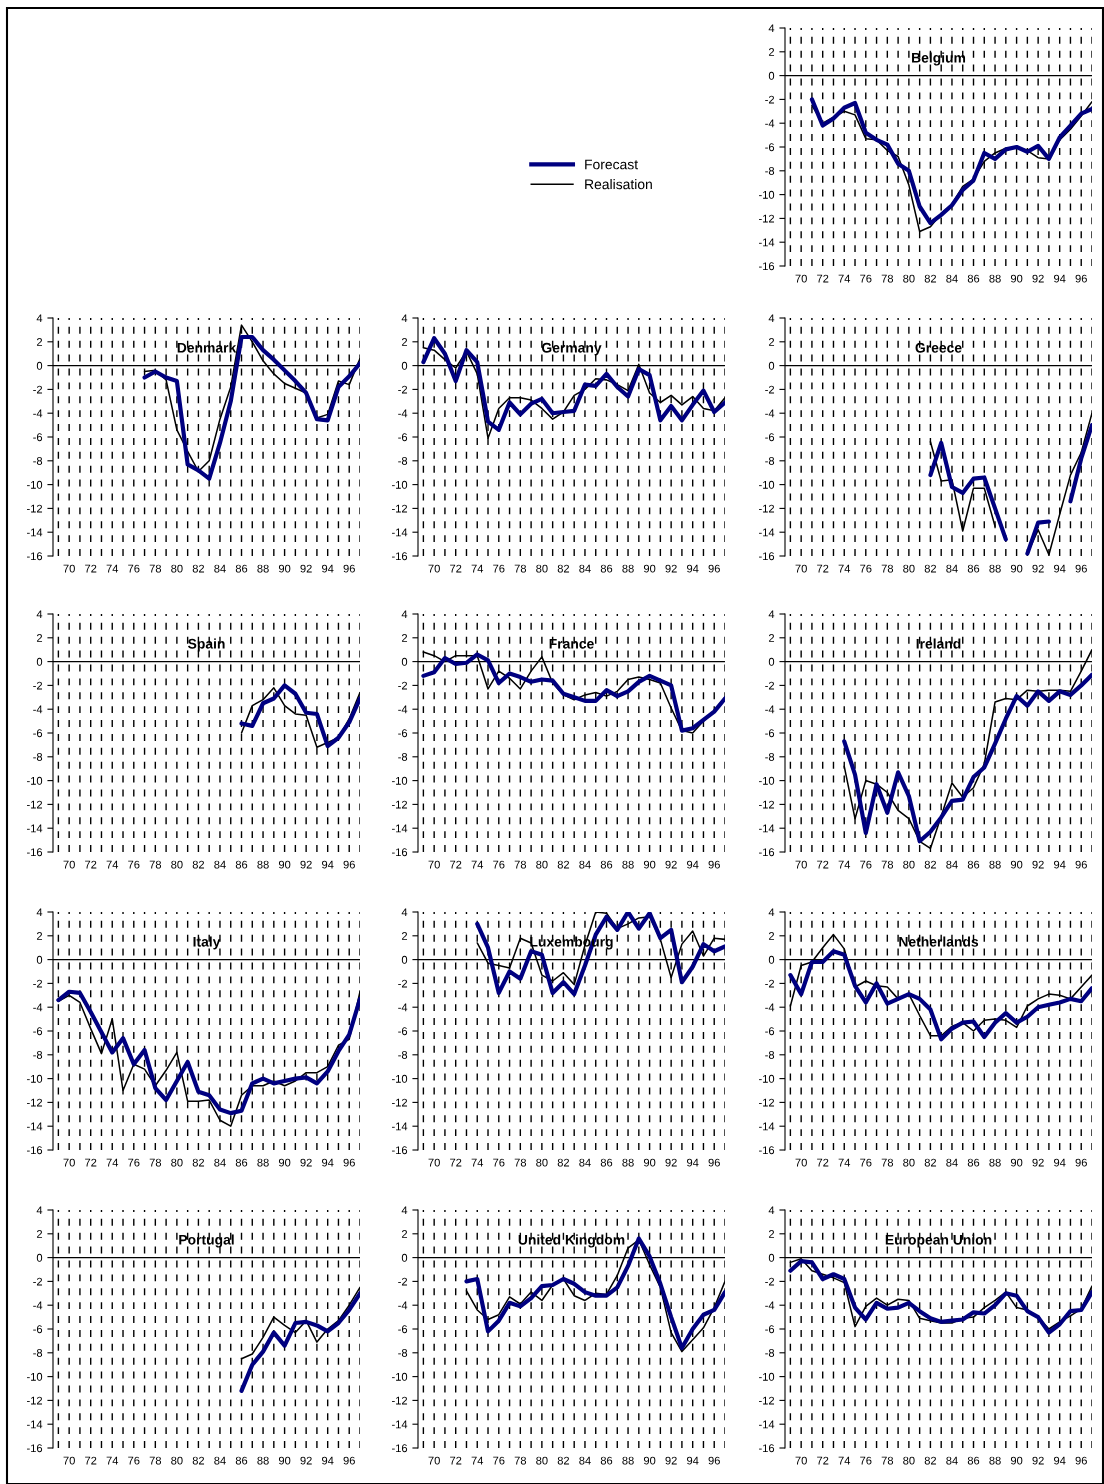 The height and width of the screenshot is (1484, 1104). What do you see at coordinates (198, 864) in the screenshot?
I see `x-tick-label: 82` at bounding box center [198, 864].